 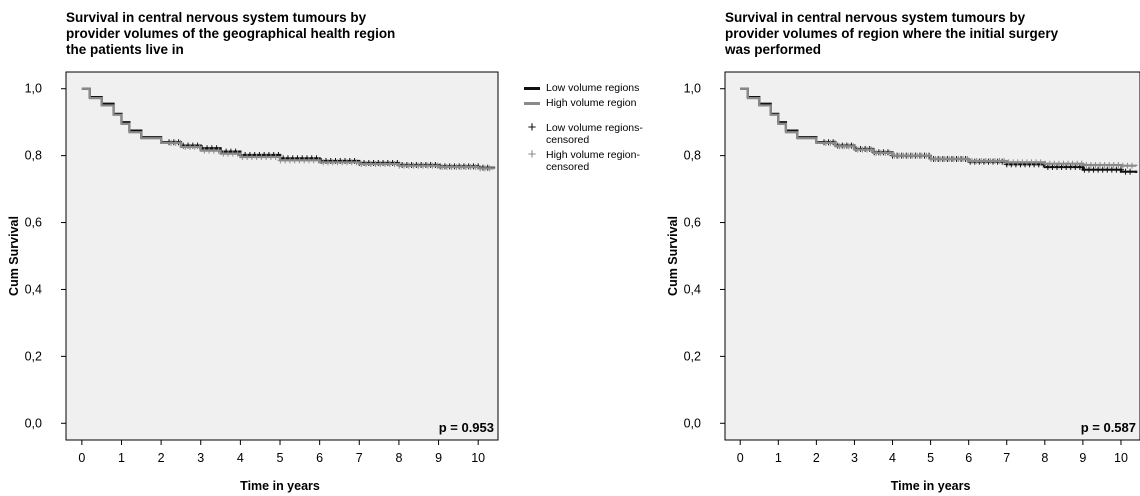 I want to click on legend-label: Low volume regions, so click(x=593, y=88).